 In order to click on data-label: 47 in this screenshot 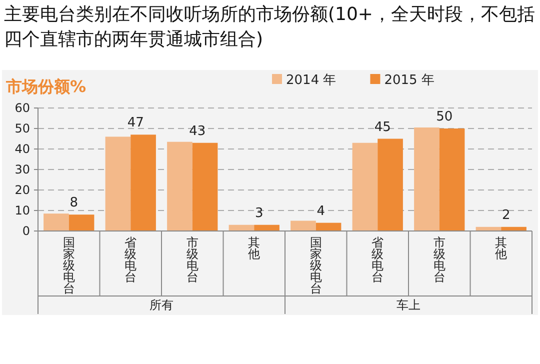, I will do `click(135, 123)`.